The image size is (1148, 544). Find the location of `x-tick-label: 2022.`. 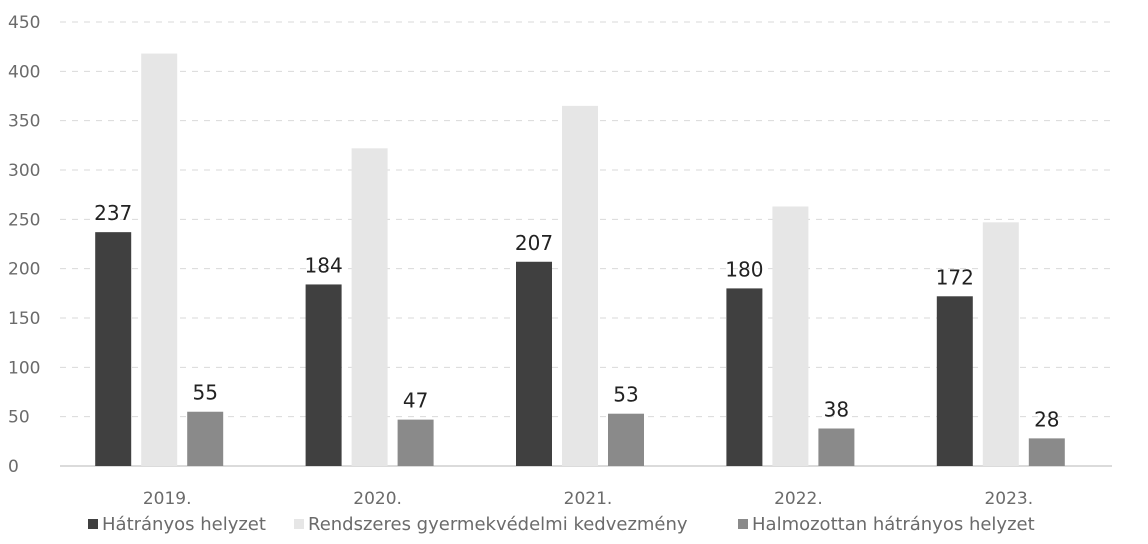

x-tick-label: 2022. is located at coordinates (798, 499).